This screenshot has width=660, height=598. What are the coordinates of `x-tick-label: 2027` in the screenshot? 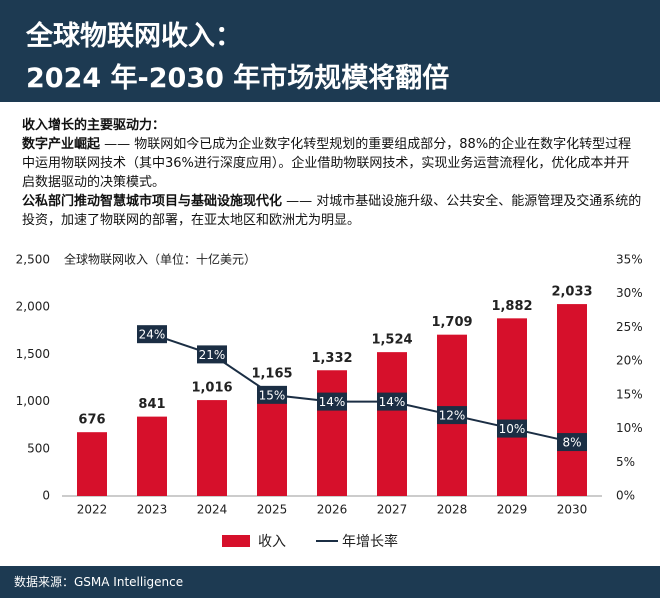 It's located at (392, 510).